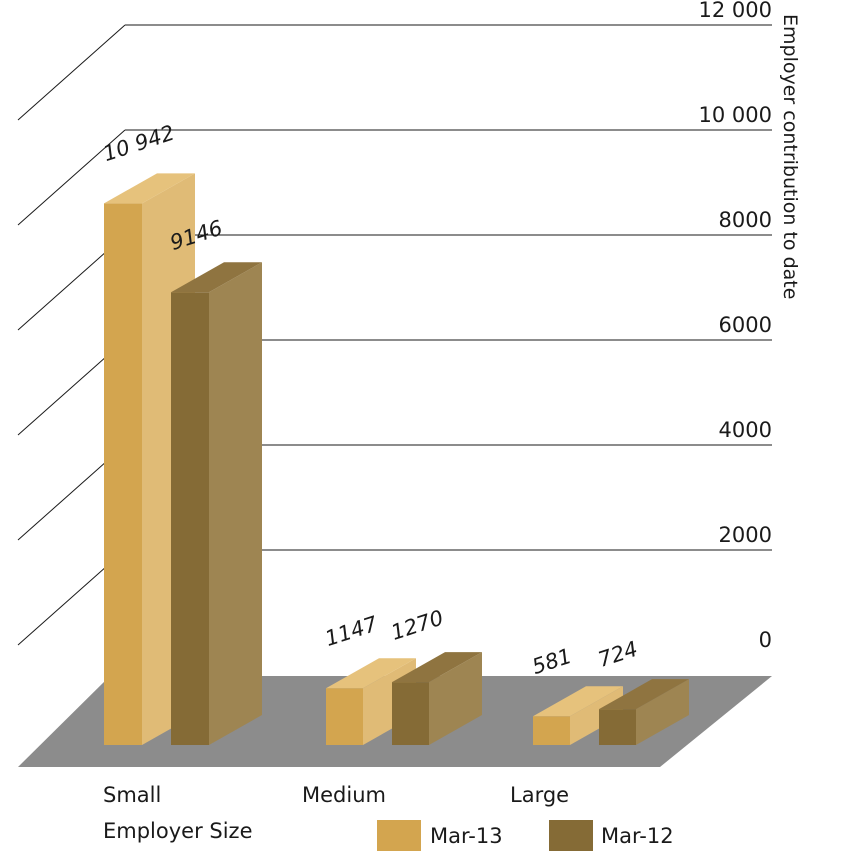  What do you see at coordinates (790, 156) in the screenshot?
I see `y-axis-label: Employer contribution to date` at bounding box center [790, 156].